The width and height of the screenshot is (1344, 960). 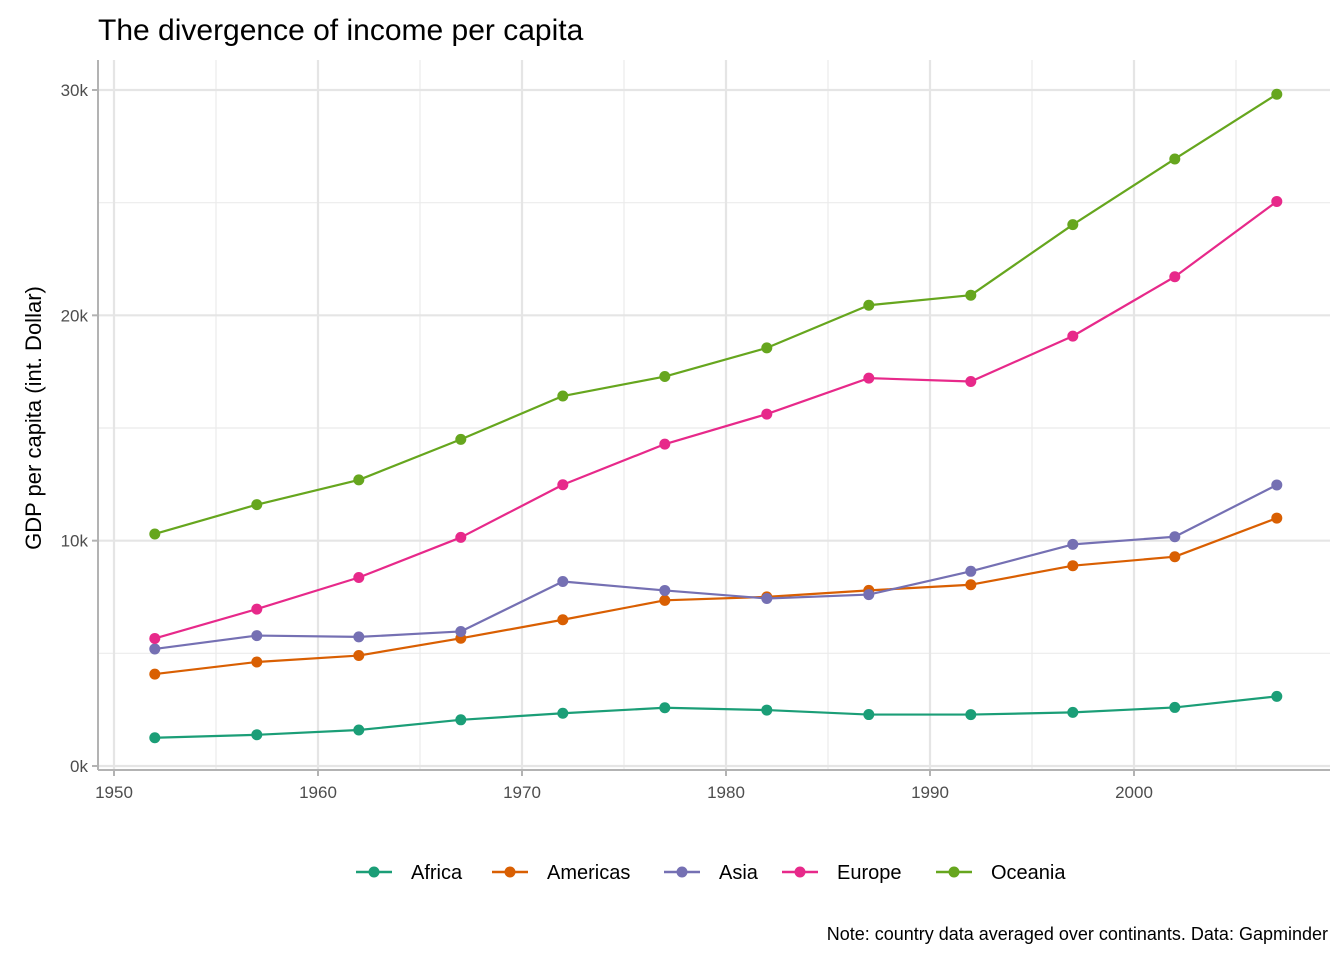 What do you see at coordinates (79, 428) in the screenshot?
I see `y-axis-ticks: 0k 10k 20k 30k` at bounding box center [79, 428].